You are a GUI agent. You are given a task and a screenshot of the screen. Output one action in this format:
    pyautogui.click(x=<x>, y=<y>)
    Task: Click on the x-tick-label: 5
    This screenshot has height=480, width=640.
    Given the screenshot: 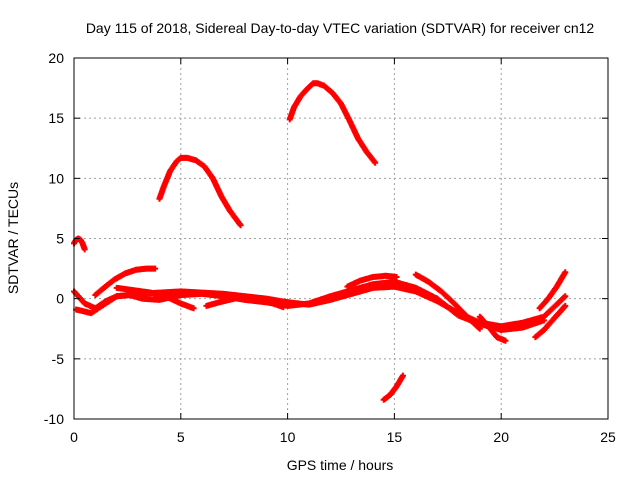 What is the action you would take?
    pyautogui.click(x=181, y=437)
    